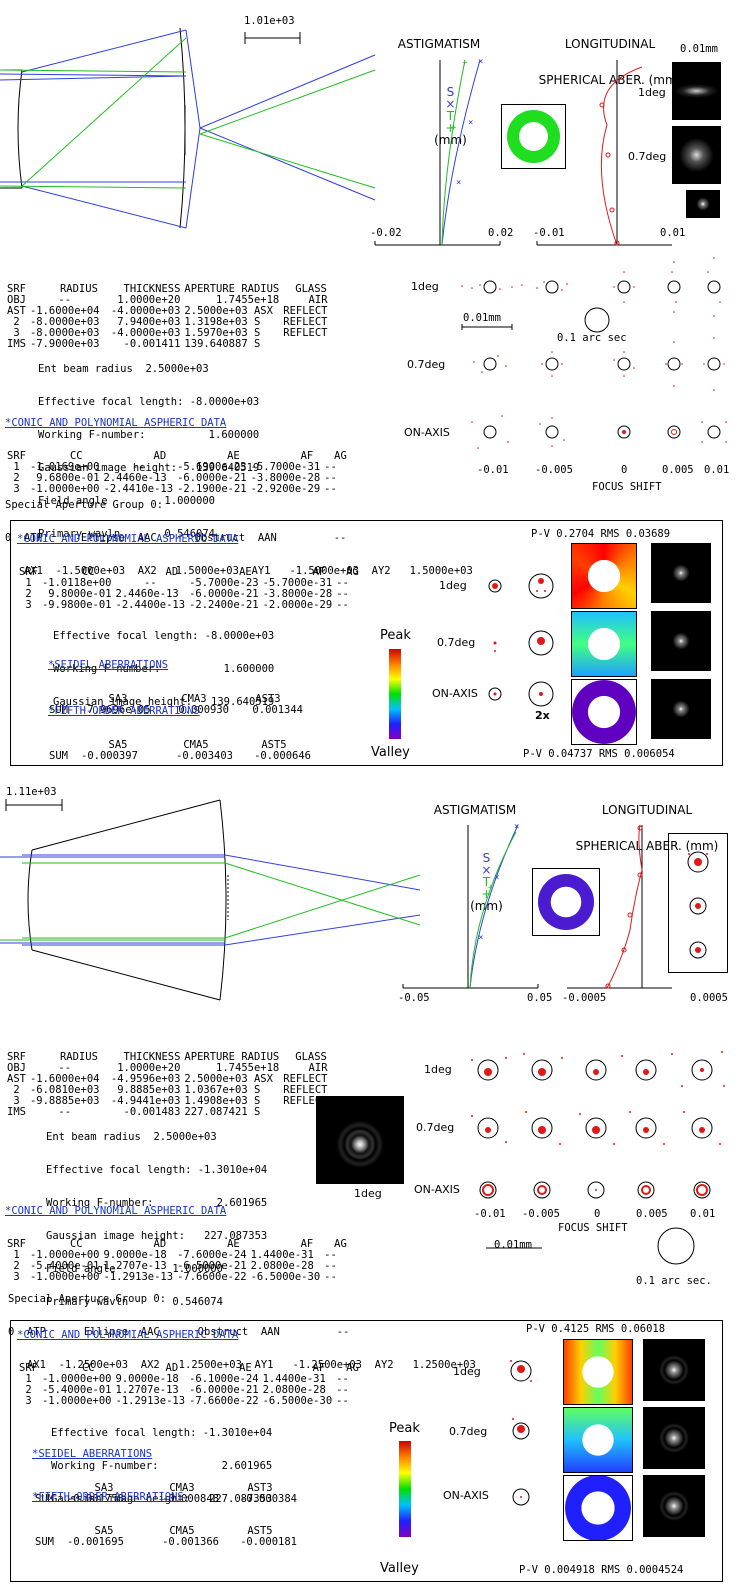  I want to click on arc-label-2: 0.1 arc sec., so click(674, 1281).